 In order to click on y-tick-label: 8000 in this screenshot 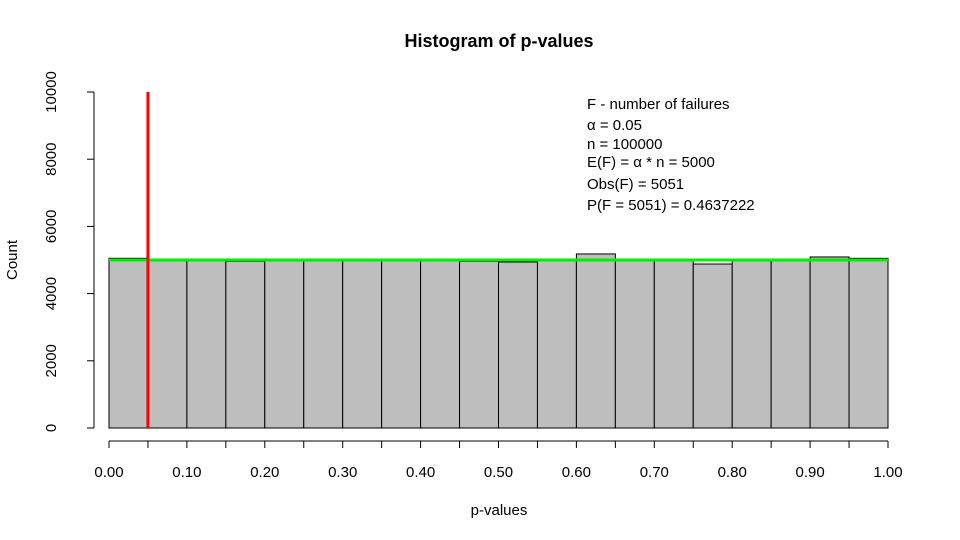, I will do `click(51, 159)`.